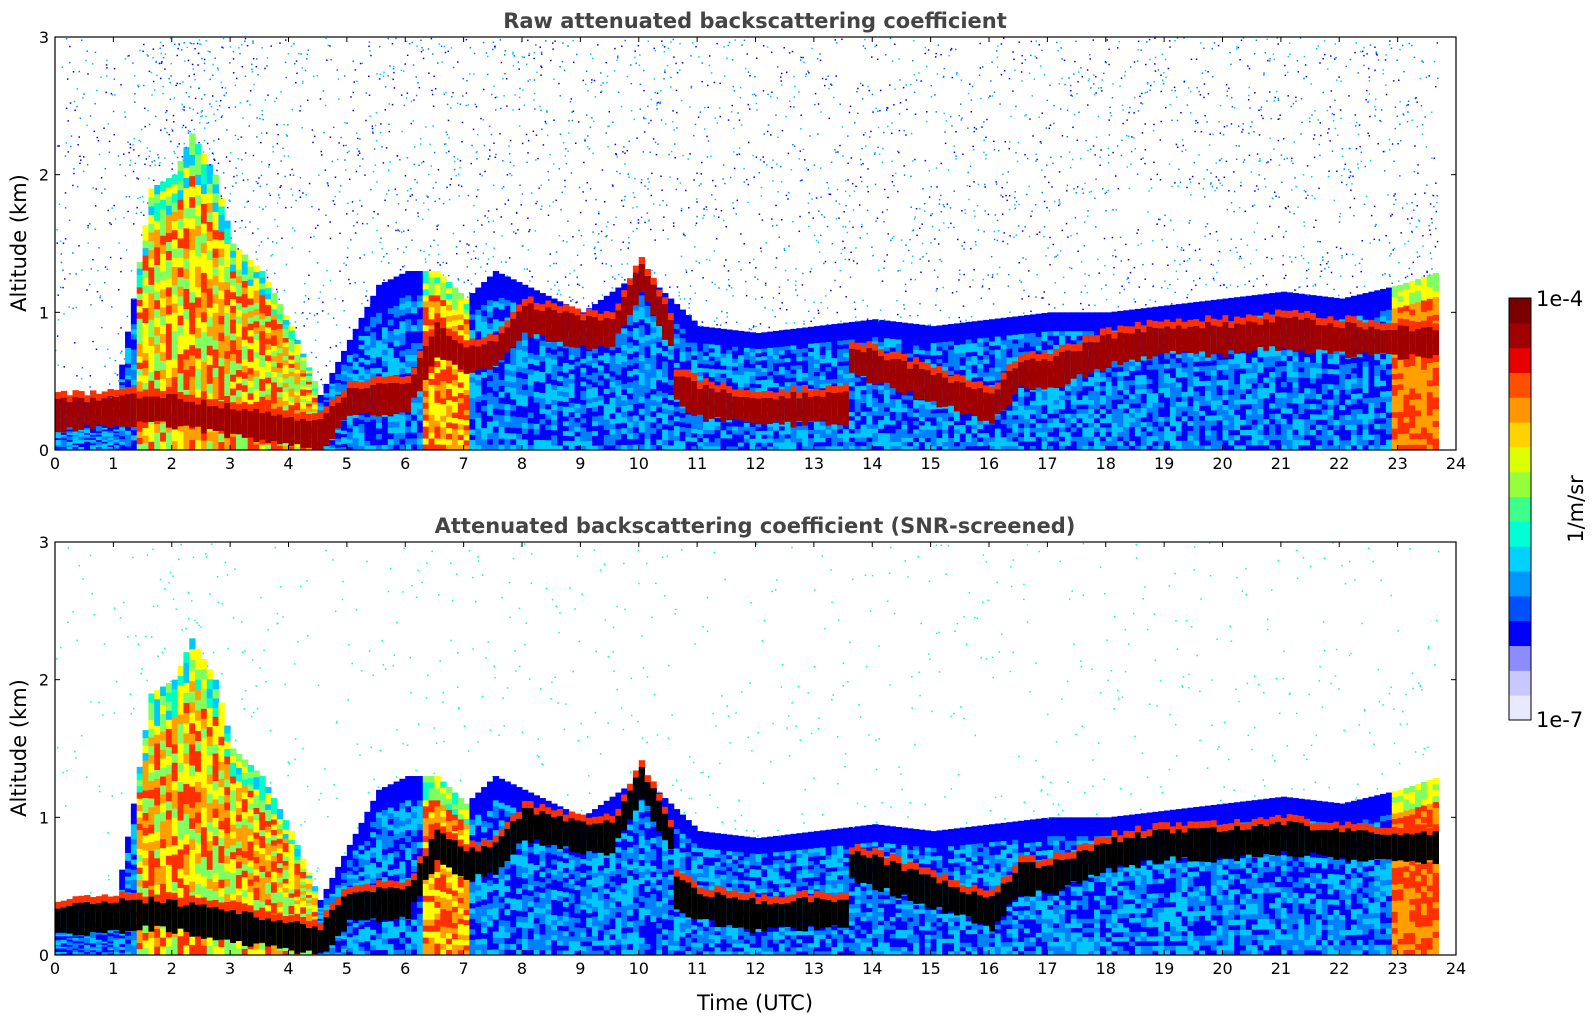  Describe the element at coordinates (754, 1003) in the screenshot. I see `x-axis-label: Time (UTC)` at that location.